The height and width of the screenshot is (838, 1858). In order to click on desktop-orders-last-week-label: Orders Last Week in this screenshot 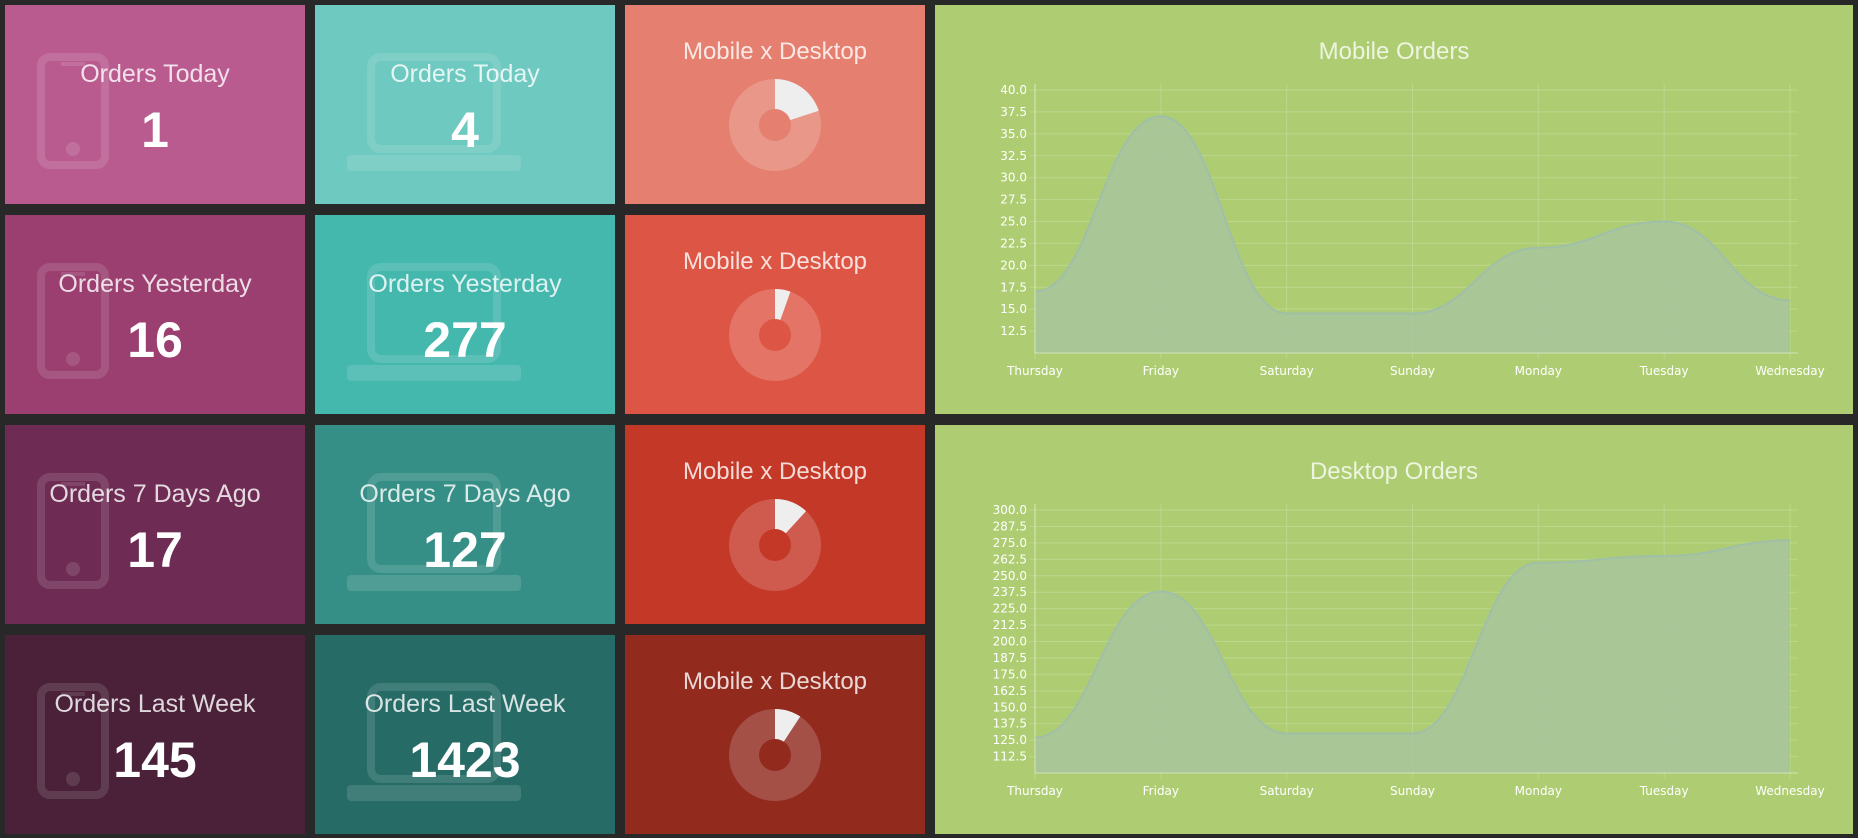, I will do `click(465, 704)`.